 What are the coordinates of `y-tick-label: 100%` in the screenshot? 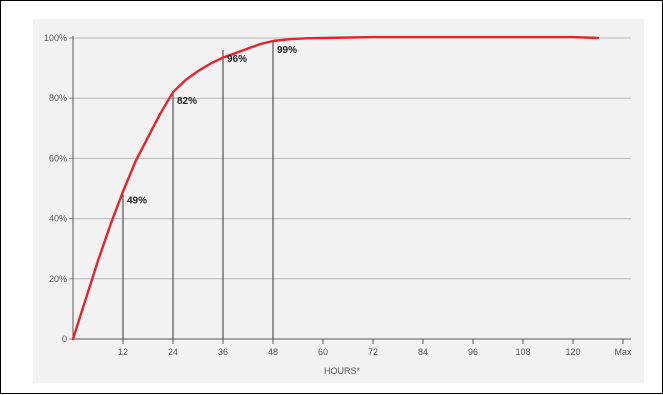 It's located at (55, 38).